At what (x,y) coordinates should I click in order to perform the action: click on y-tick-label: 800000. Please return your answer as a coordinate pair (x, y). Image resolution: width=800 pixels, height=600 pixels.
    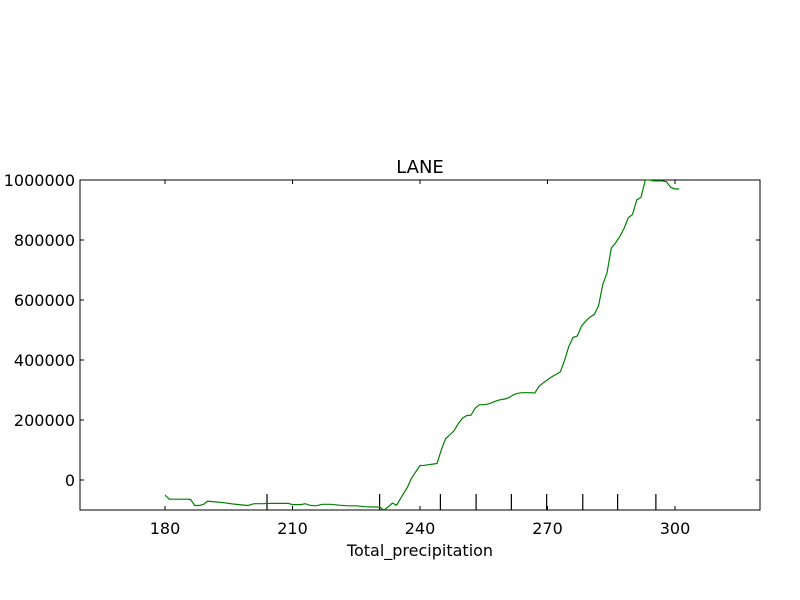
    Looking at the image, I should click on (44, 240).